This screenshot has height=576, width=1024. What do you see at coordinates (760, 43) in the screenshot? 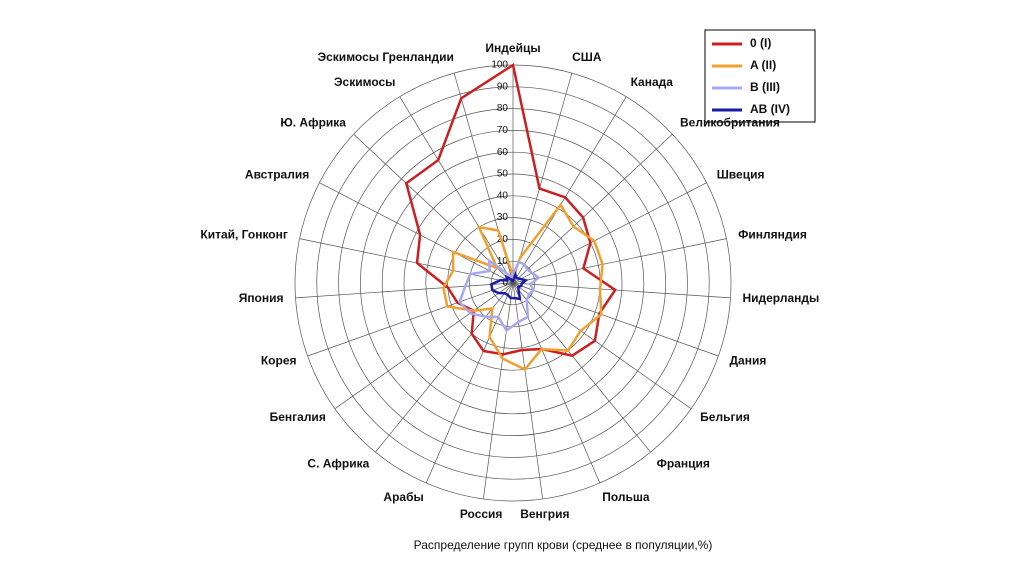
I see `legend-label: 0 (I)` at bounding box center [760, 43].